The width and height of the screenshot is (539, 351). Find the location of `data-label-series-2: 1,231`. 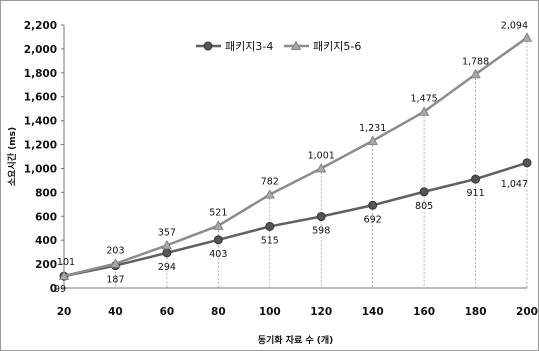

data-label-series-2: 1,231 is located at coordinates (372, 128).